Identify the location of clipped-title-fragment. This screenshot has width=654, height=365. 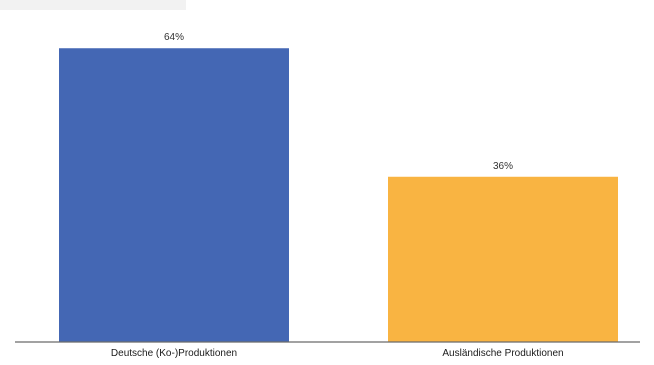
(93, 5).